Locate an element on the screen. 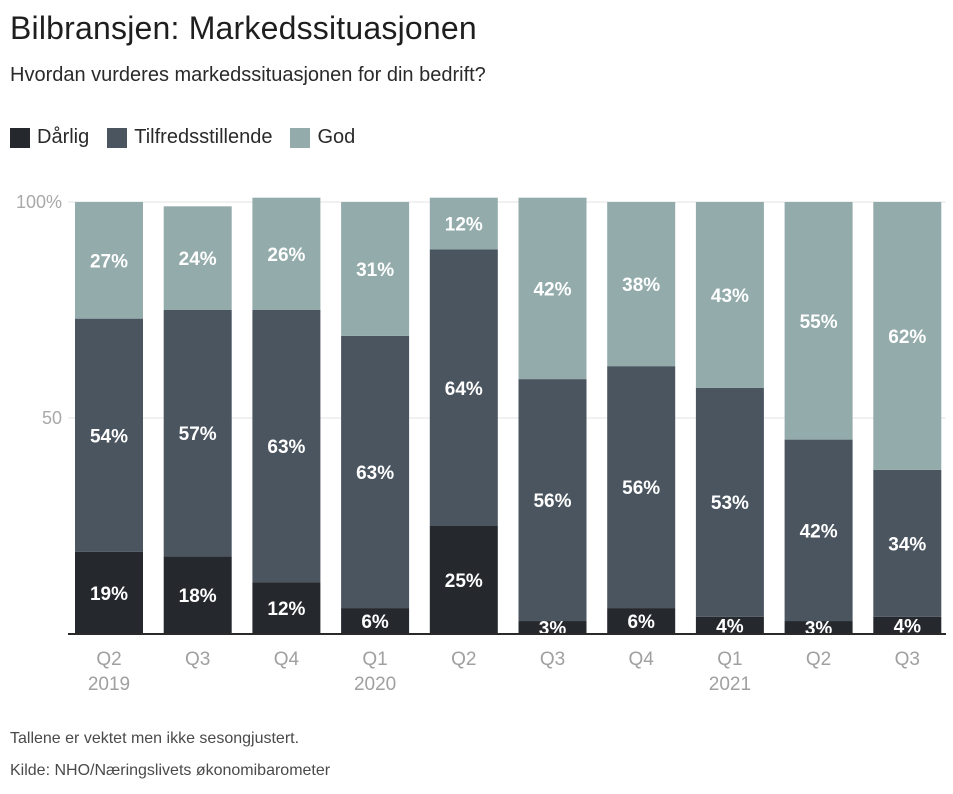 This screenshot has height=794, width=953. data-label: 62% is located at coordinates (907, 337).